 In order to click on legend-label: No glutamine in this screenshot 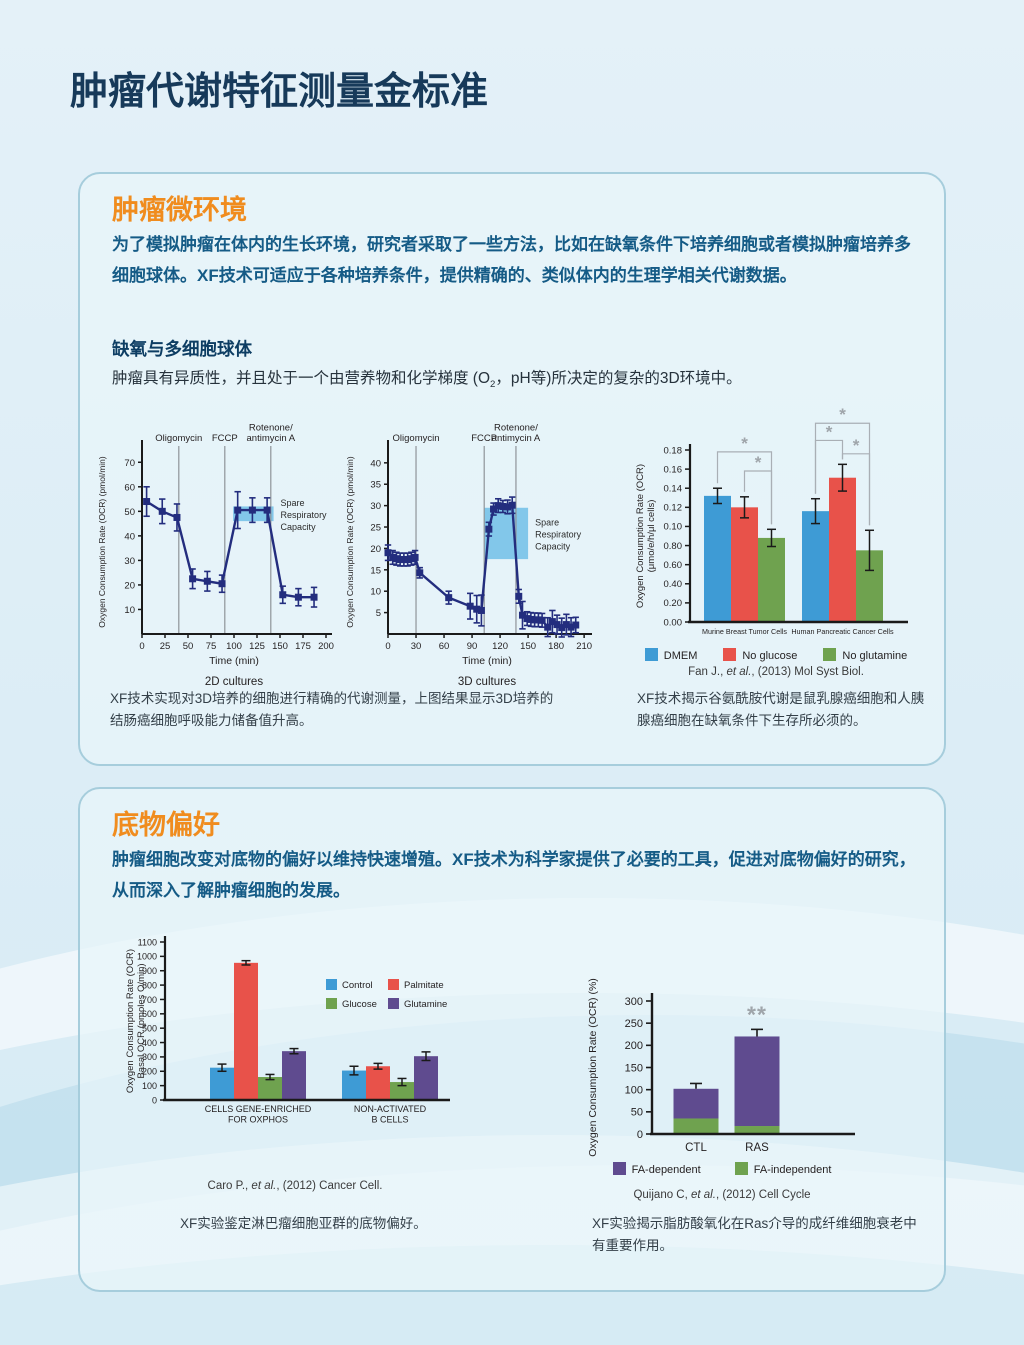, I will do `click(875, 656)`.